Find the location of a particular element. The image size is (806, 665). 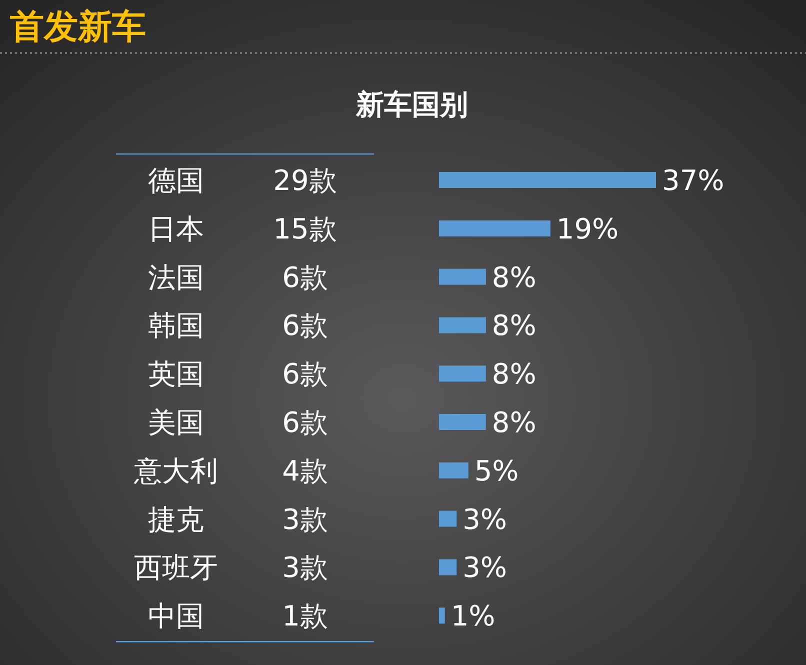

y-tick-label: 英国 is located at coordinates (176, 374).